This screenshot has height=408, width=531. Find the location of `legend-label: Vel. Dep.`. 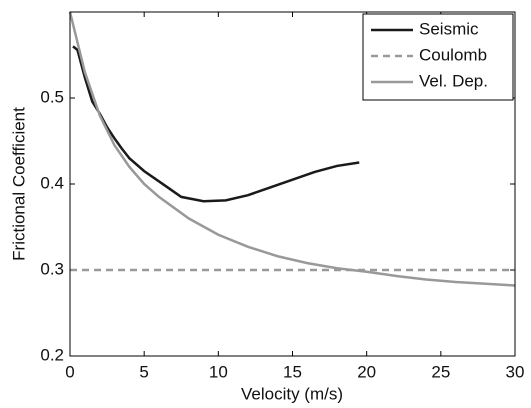

legend-label: Vel. Dep. is located at coordinates (453, 80).